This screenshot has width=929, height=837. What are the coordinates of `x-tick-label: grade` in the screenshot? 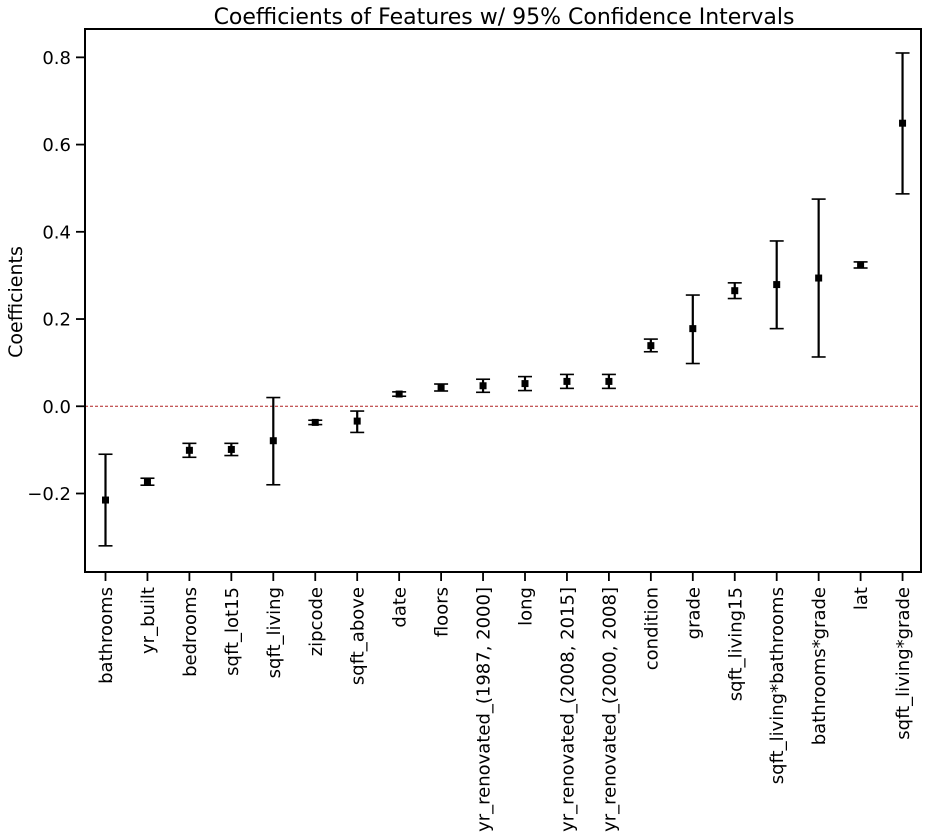 It's located at (693, 613).